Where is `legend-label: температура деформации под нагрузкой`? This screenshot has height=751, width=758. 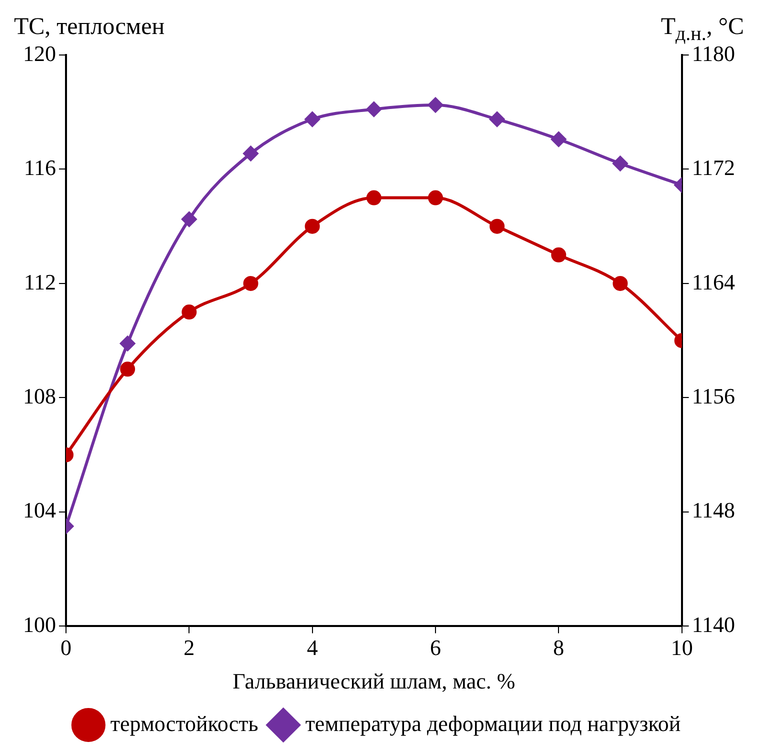
legend-label: температура деформации под нагрузкой is located at coordinates (493, 723).